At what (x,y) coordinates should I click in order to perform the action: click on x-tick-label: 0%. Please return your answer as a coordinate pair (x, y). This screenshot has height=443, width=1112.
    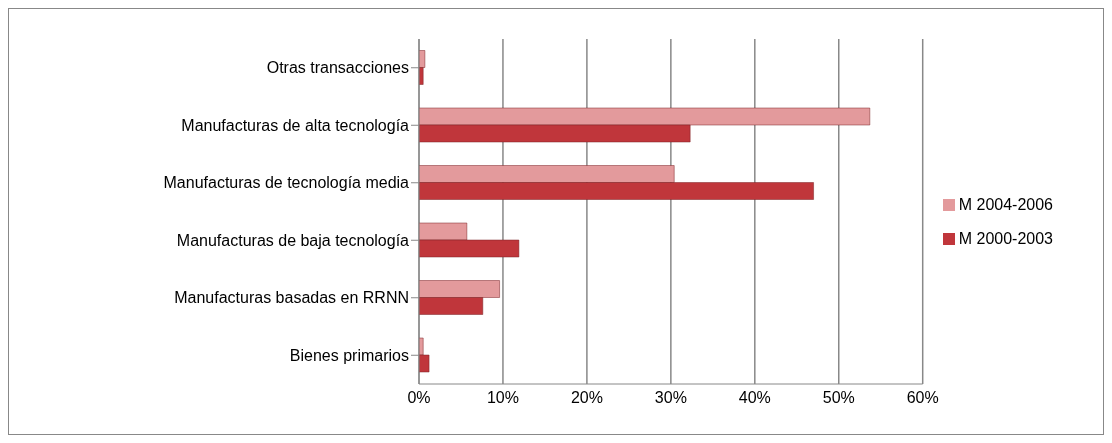
    Looking at the image, I should click on (419, 398).